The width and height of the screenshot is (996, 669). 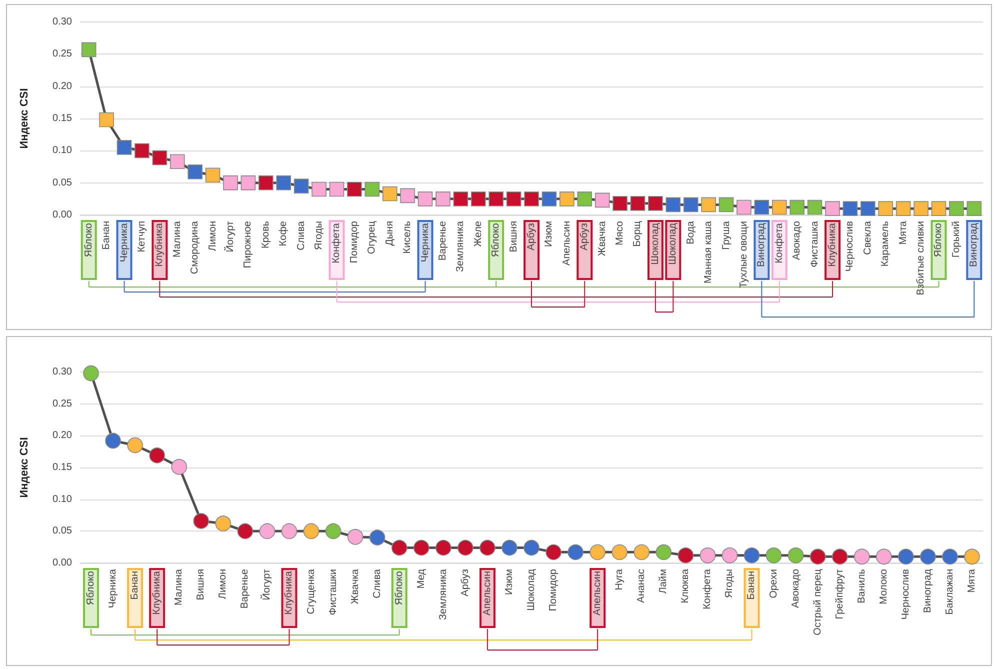 What do you see at coordinates (195, 247) in the screenshot?
I see `x-tick-label: Смородина` at bounding box center [195, 247].